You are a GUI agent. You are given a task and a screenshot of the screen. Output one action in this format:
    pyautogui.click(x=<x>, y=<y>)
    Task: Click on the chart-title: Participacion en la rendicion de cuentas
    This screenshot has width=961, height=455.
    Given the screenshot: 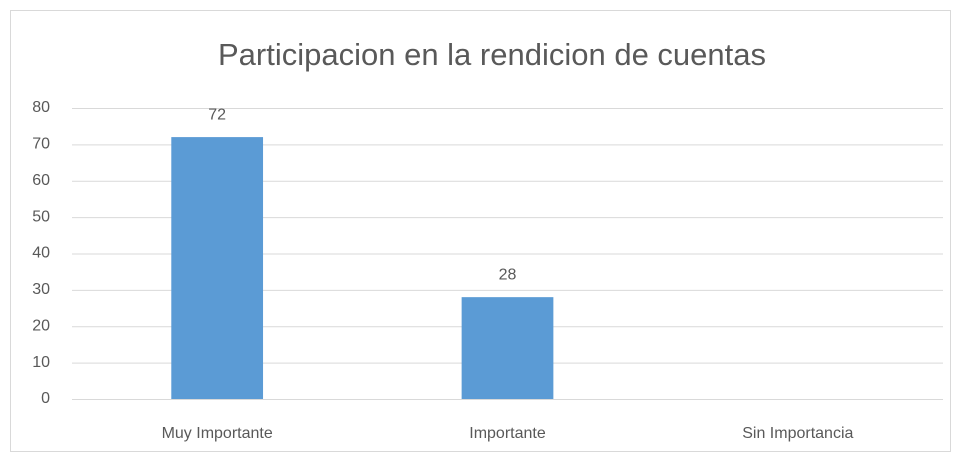 What is the action you would take?
    pyautogui.click(x=492, y=54)
    